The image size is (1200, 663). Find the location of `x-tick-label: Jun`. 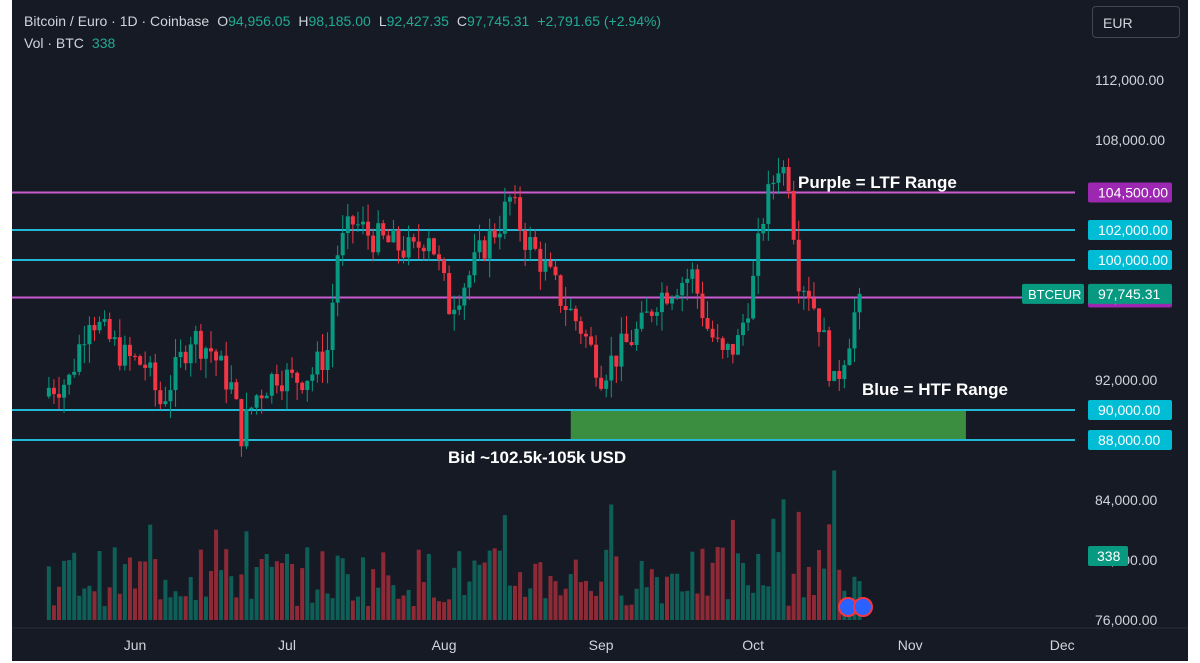

x-tick-label: Jun is located at coordinates (135, 645).